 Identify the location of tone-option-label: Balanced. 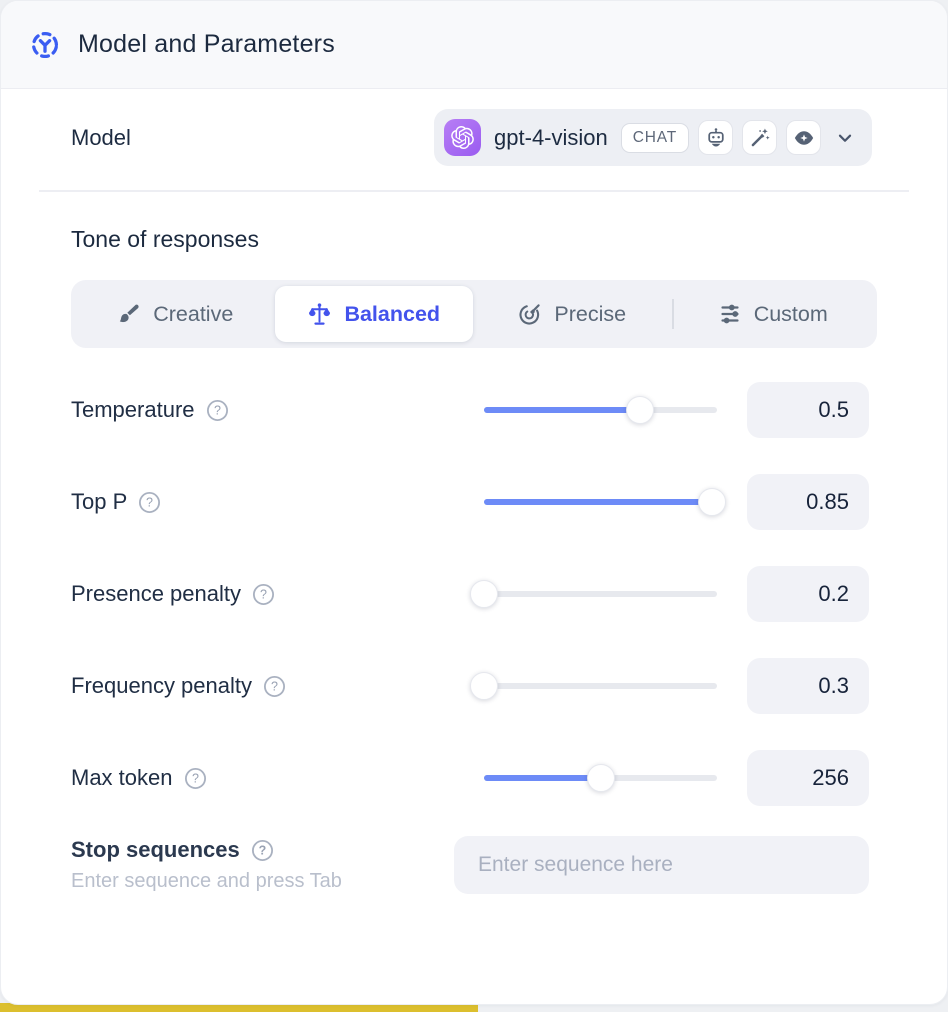
(392, 313).